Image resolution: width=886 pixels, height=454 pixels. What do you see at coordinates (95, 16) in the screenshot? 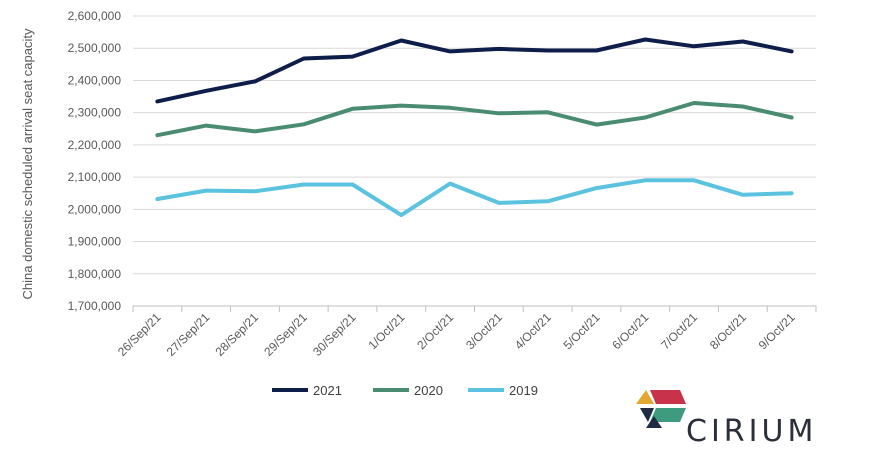
I see `y-tick-label: 2,600,000` at bounding box center [95, 16].